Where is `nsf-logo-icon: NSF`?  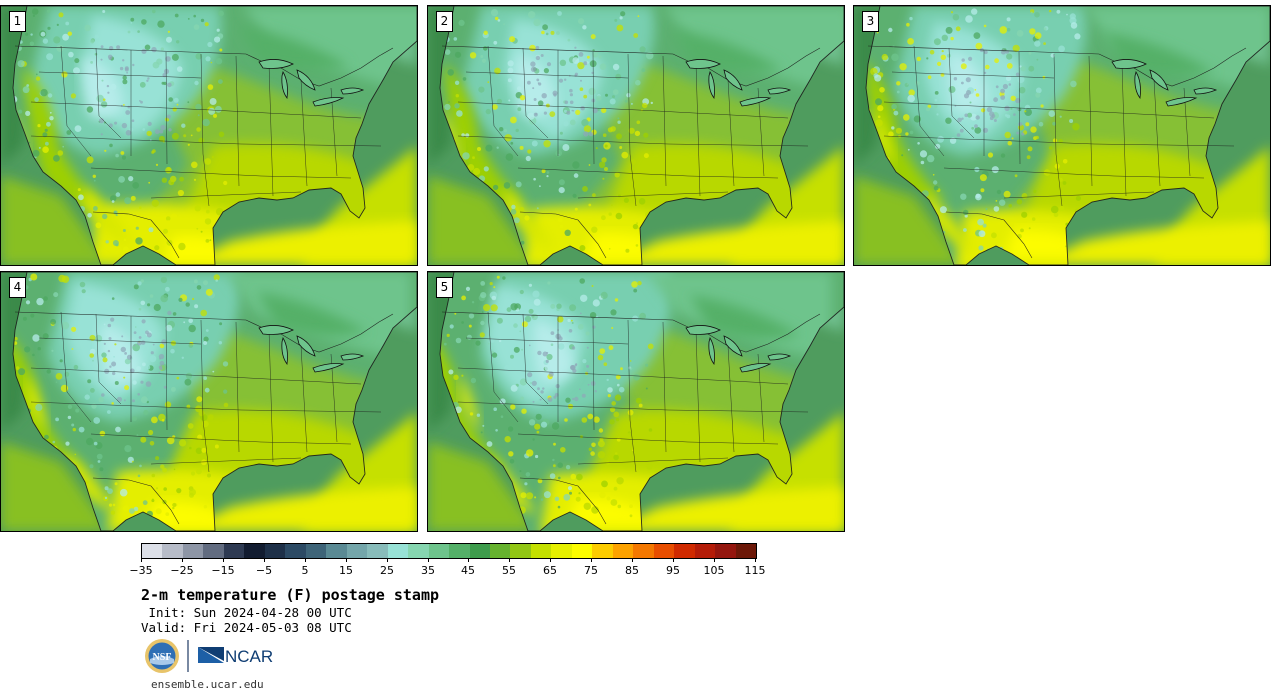
nsf-logo-icon: NSF is located at coordinates (162, 656).